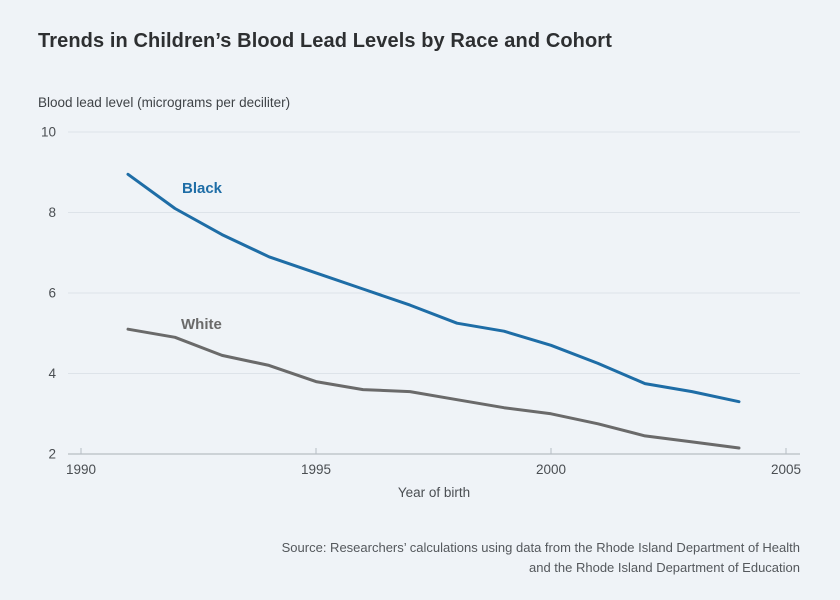 The width and height of the screenshot is (840, 600). Describe the element at coordinates (434, 492) in the screenshot. I see `x-axis-title: Year of birth` at that location.